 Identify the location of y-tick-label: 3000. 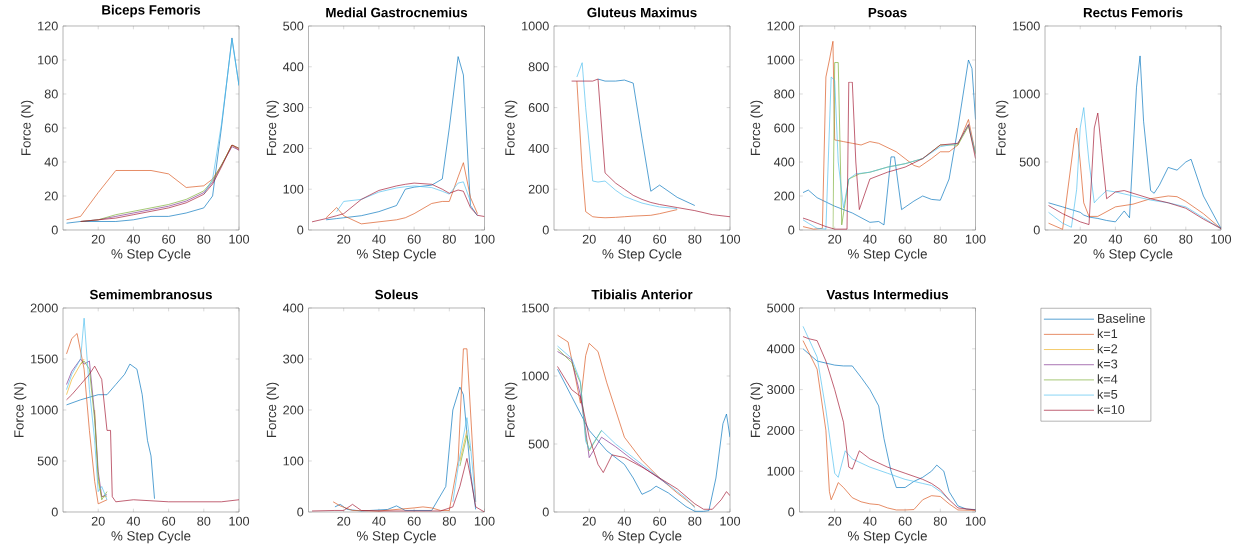
(781, 390).